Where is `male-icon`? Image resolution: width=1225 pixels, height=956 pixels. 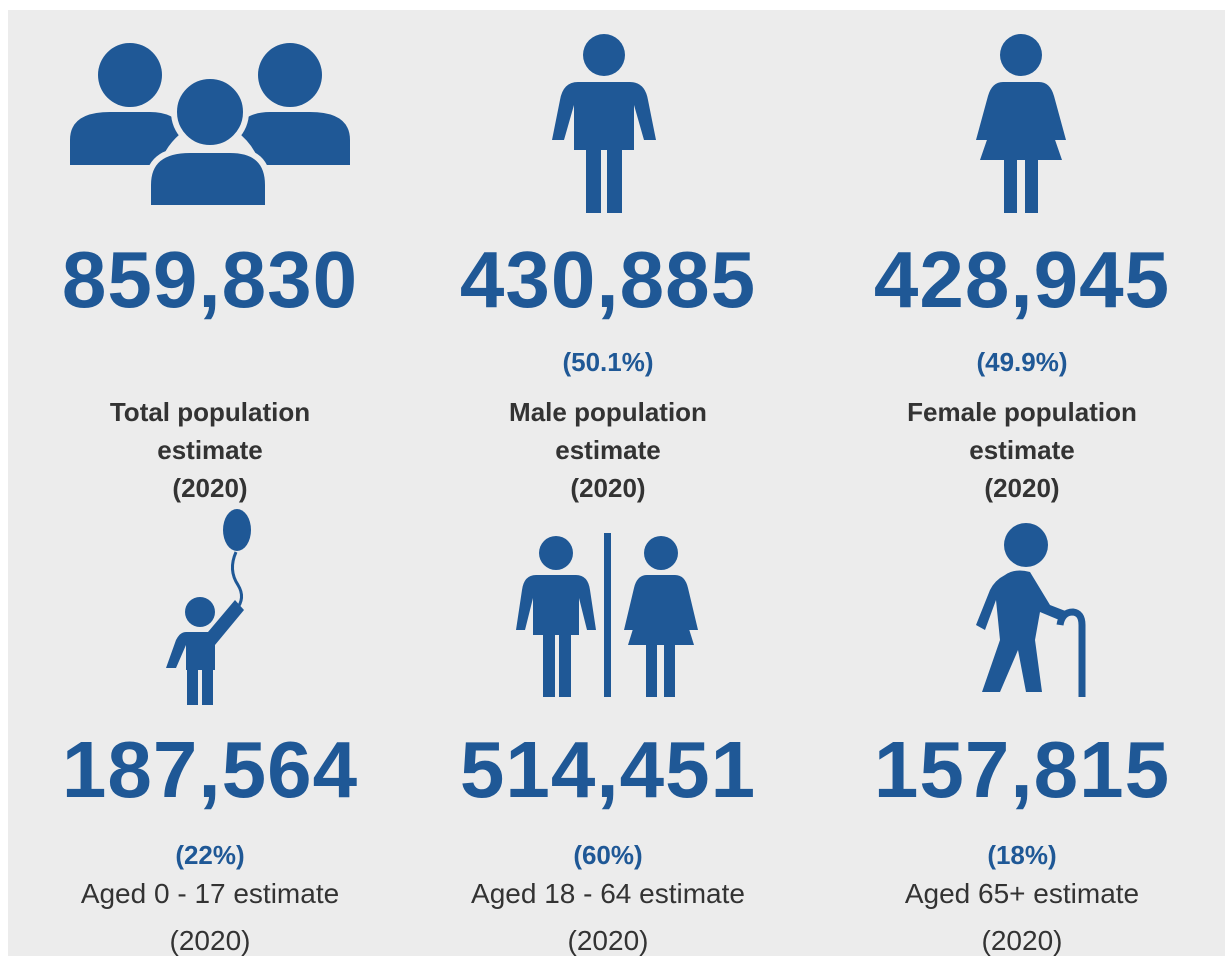
male-icon is located at coordinates (604, 123).